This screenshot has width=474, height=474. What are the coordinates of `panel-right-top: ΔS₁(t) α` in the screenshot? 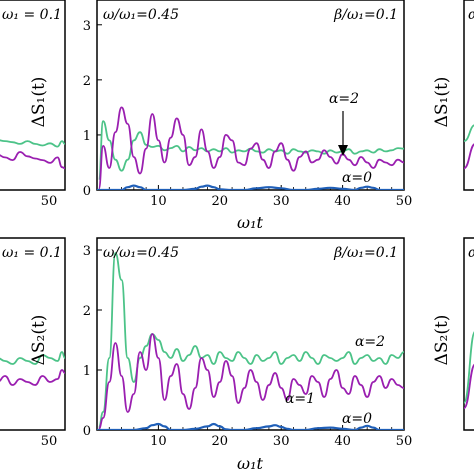 It's located at (453, 95).